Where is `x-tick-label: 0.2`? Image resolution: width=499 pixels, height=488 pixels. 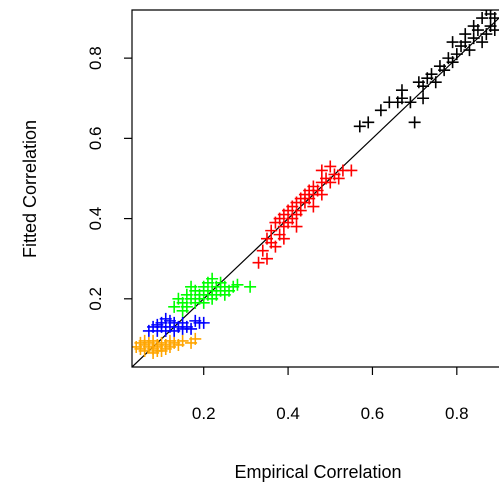
x-tick-label: 0.2 is located at coordinates (204, 413).